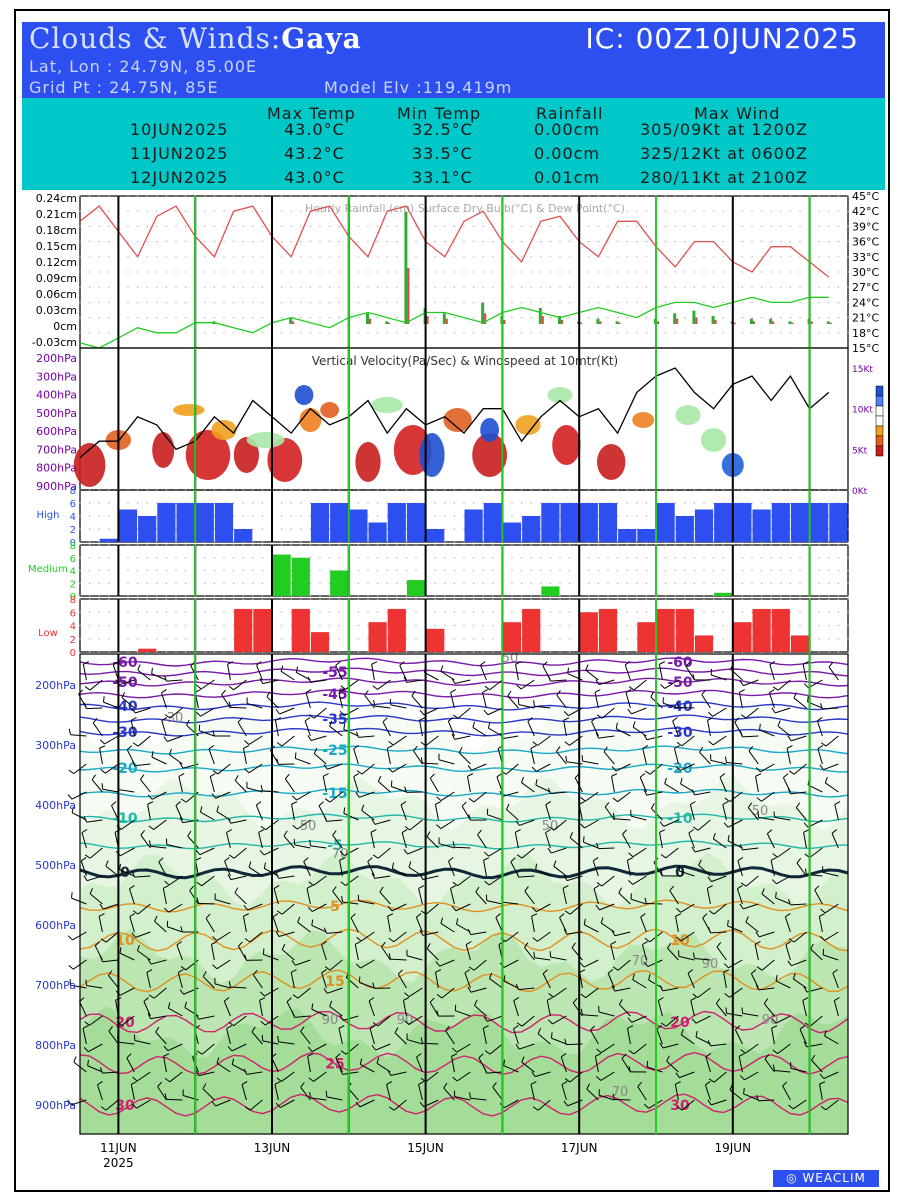 This screenshot has width=900, height=1200. What do you see at coordinates (48, 515) in the screenshot?
I see `cloud-panel-label: High` at bounding box center [48, 515].